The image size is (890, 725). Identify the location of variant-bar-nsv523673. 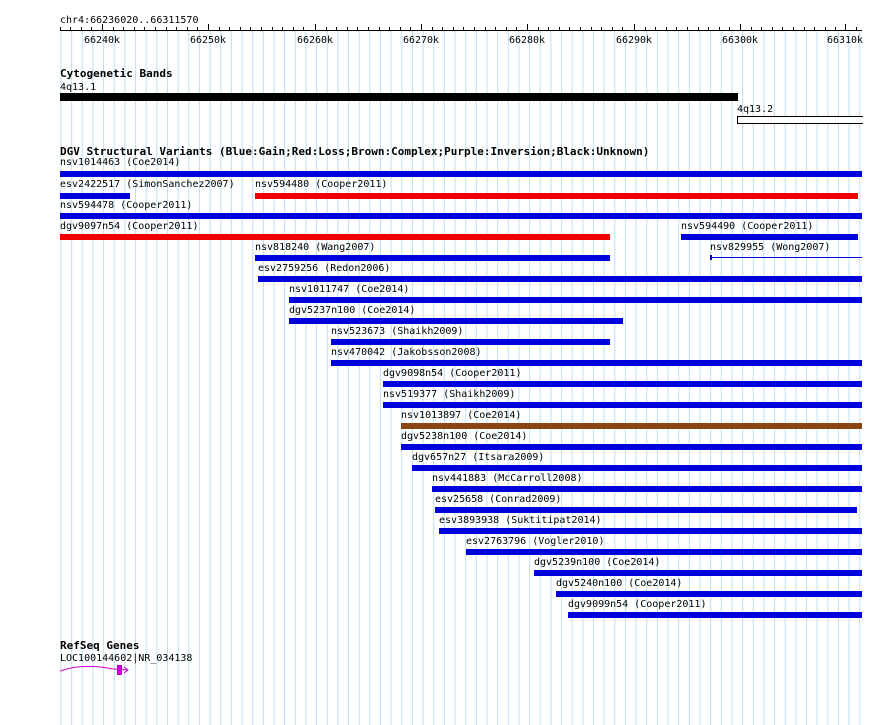
(470, 342).